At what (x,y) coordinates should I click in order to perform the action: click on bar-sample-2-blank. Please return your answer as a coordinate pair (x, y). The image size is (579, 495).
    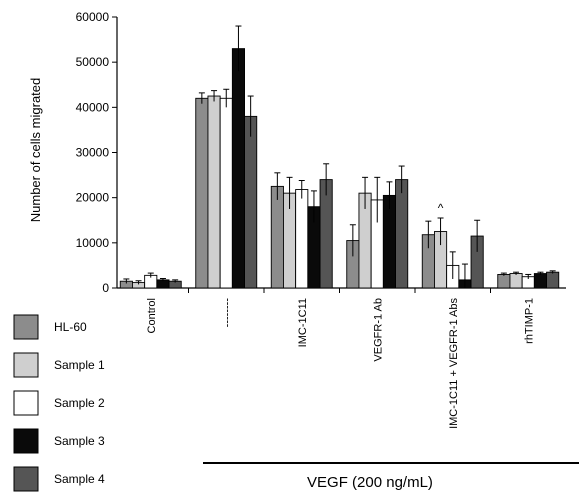
    Looking at the image, I should click on (226, 193).